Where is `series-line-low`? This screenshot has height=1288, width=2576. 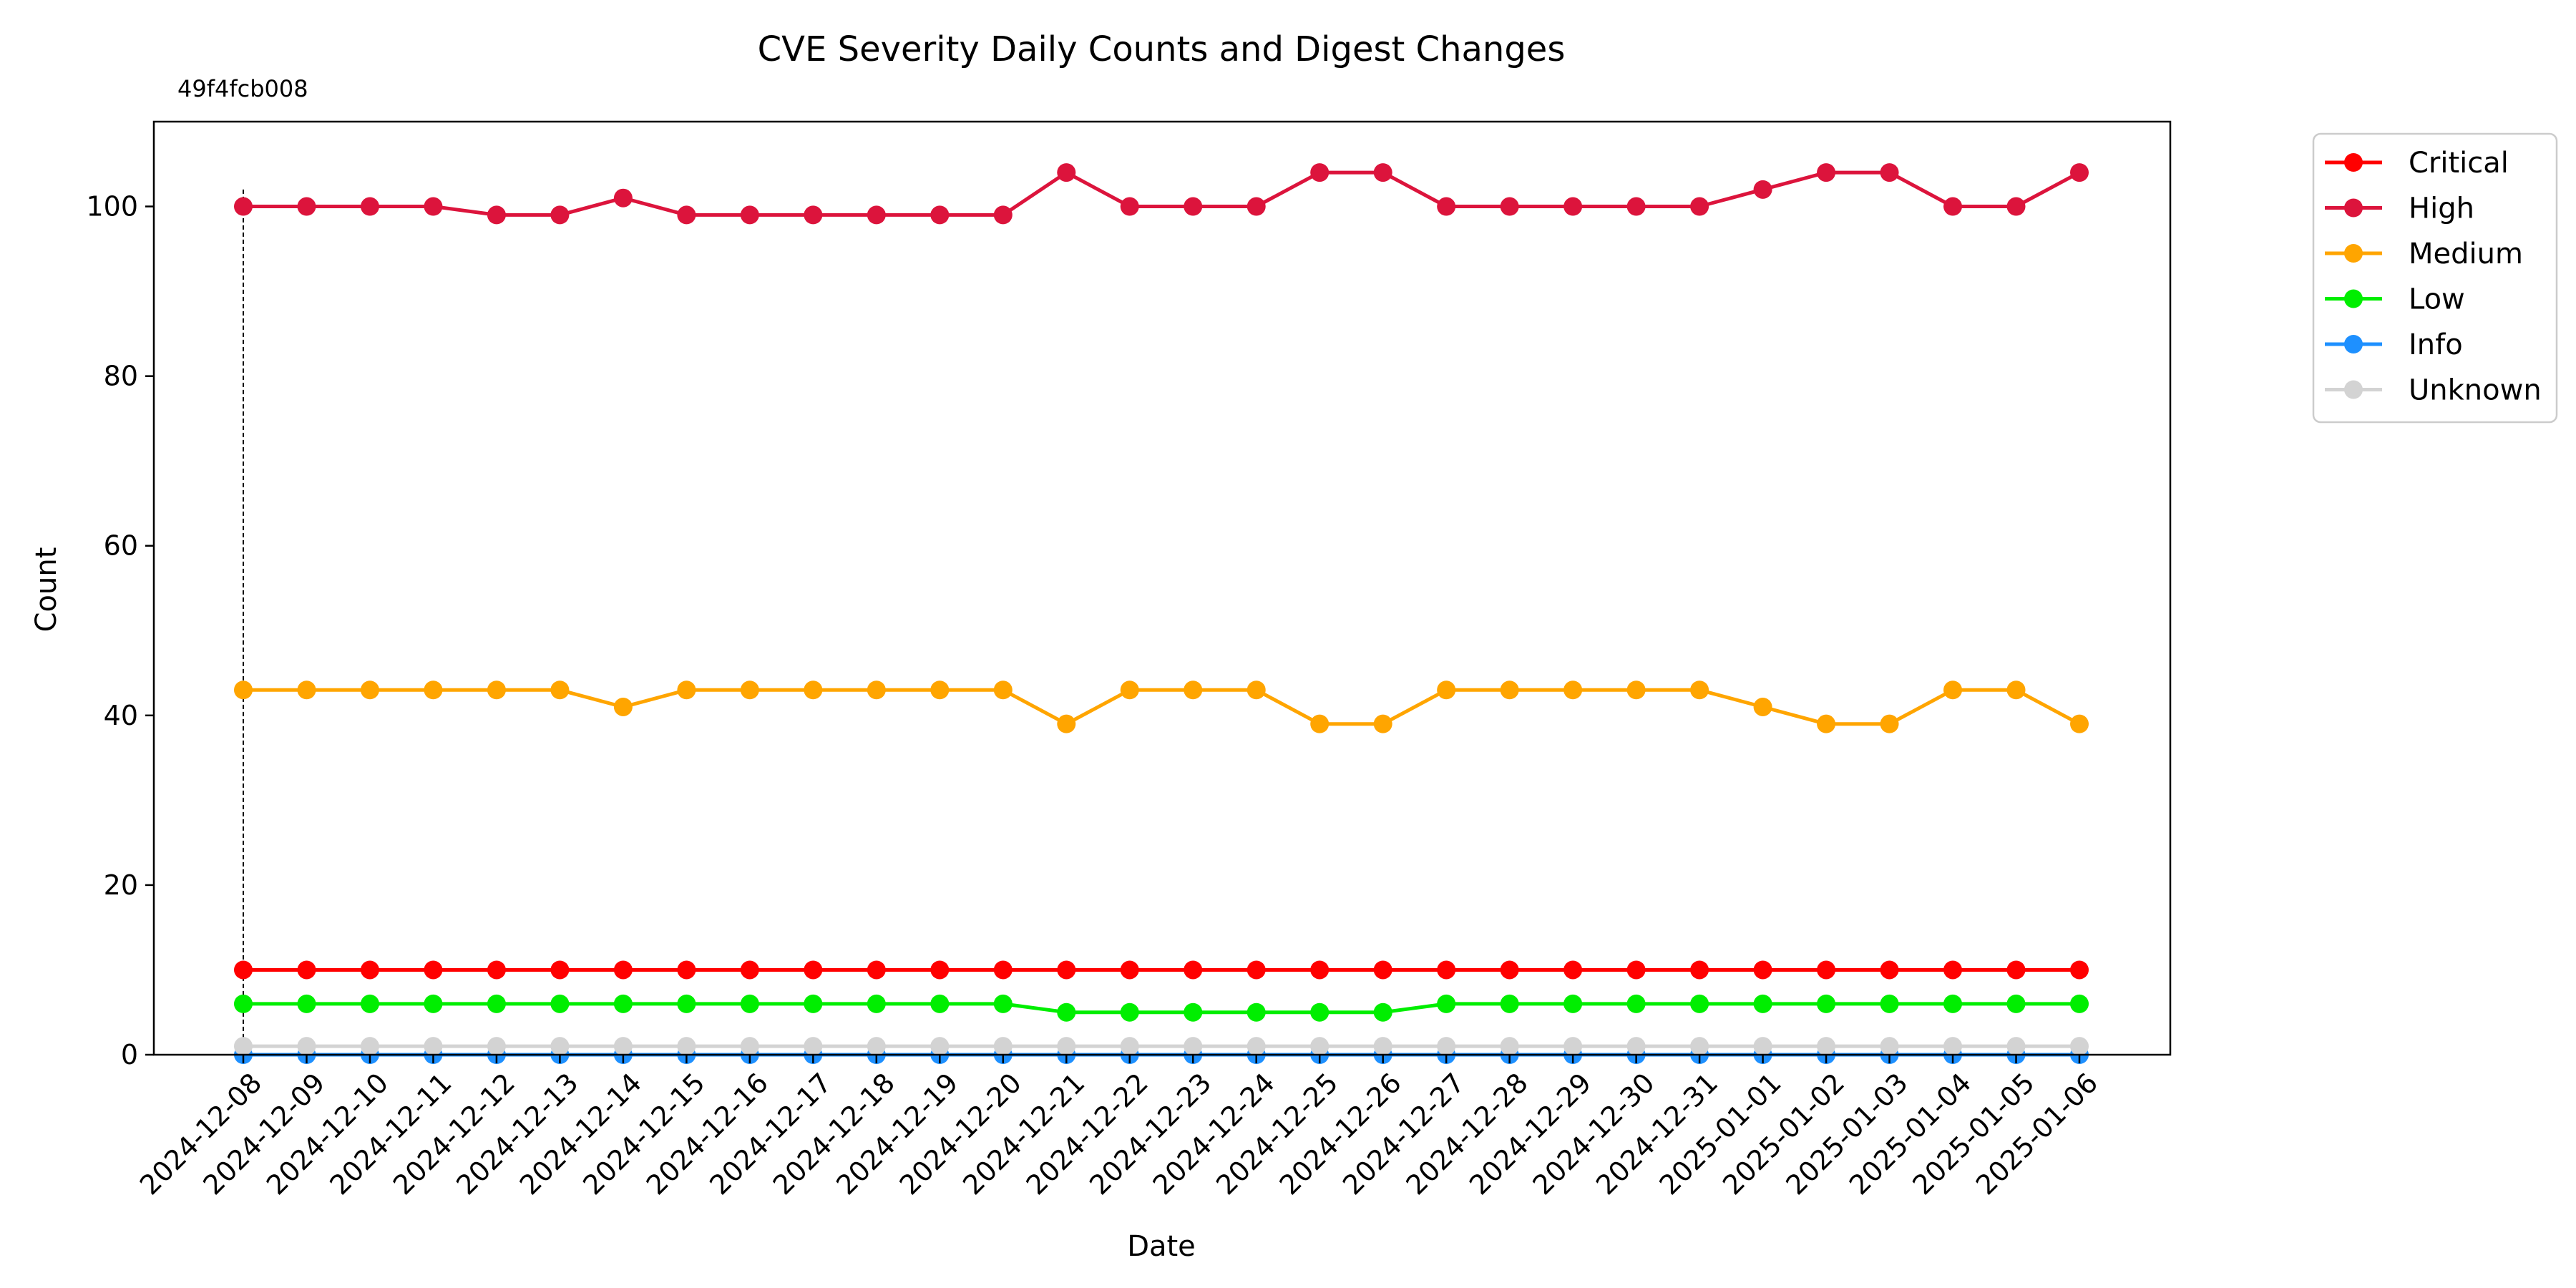 series-line-low is located at coordinates (1161, 1008).